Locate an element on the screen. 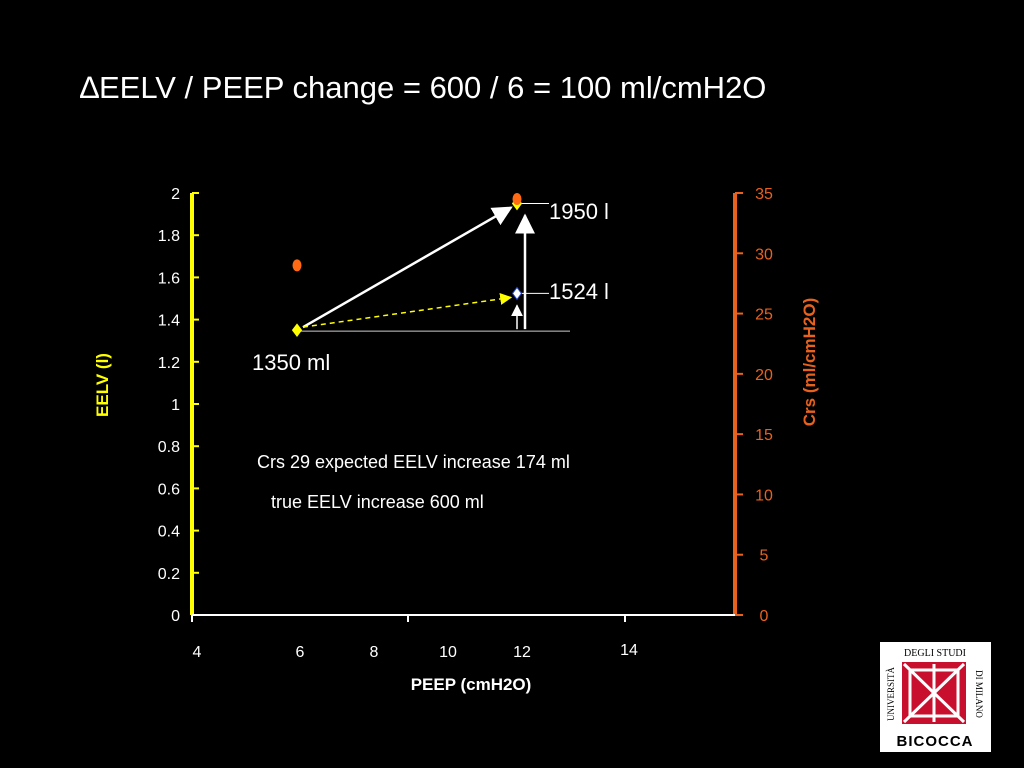 The width and height of the screenshot is (1024, 768). label-1950: 1950 l is located at coordinates (579, 211).